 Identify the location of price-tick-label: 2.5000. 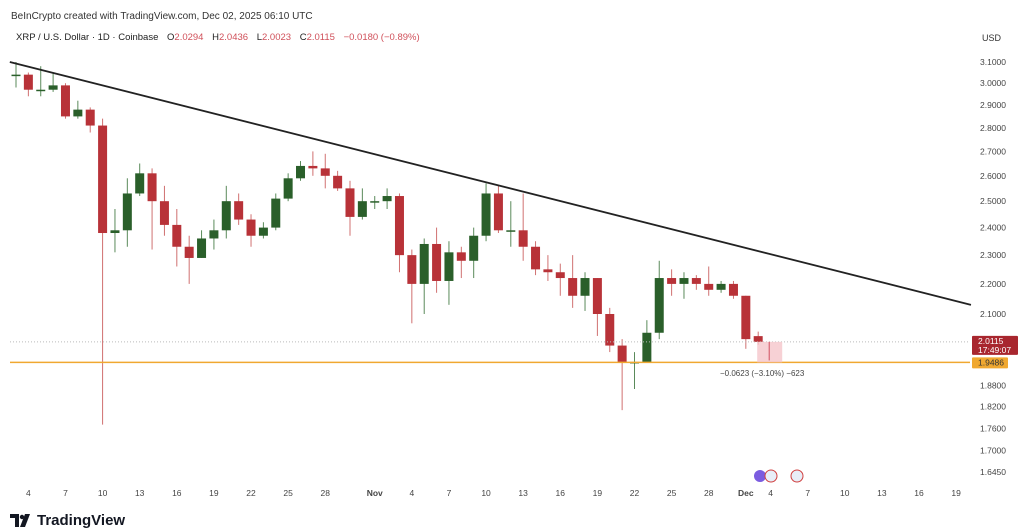
(993, 201).